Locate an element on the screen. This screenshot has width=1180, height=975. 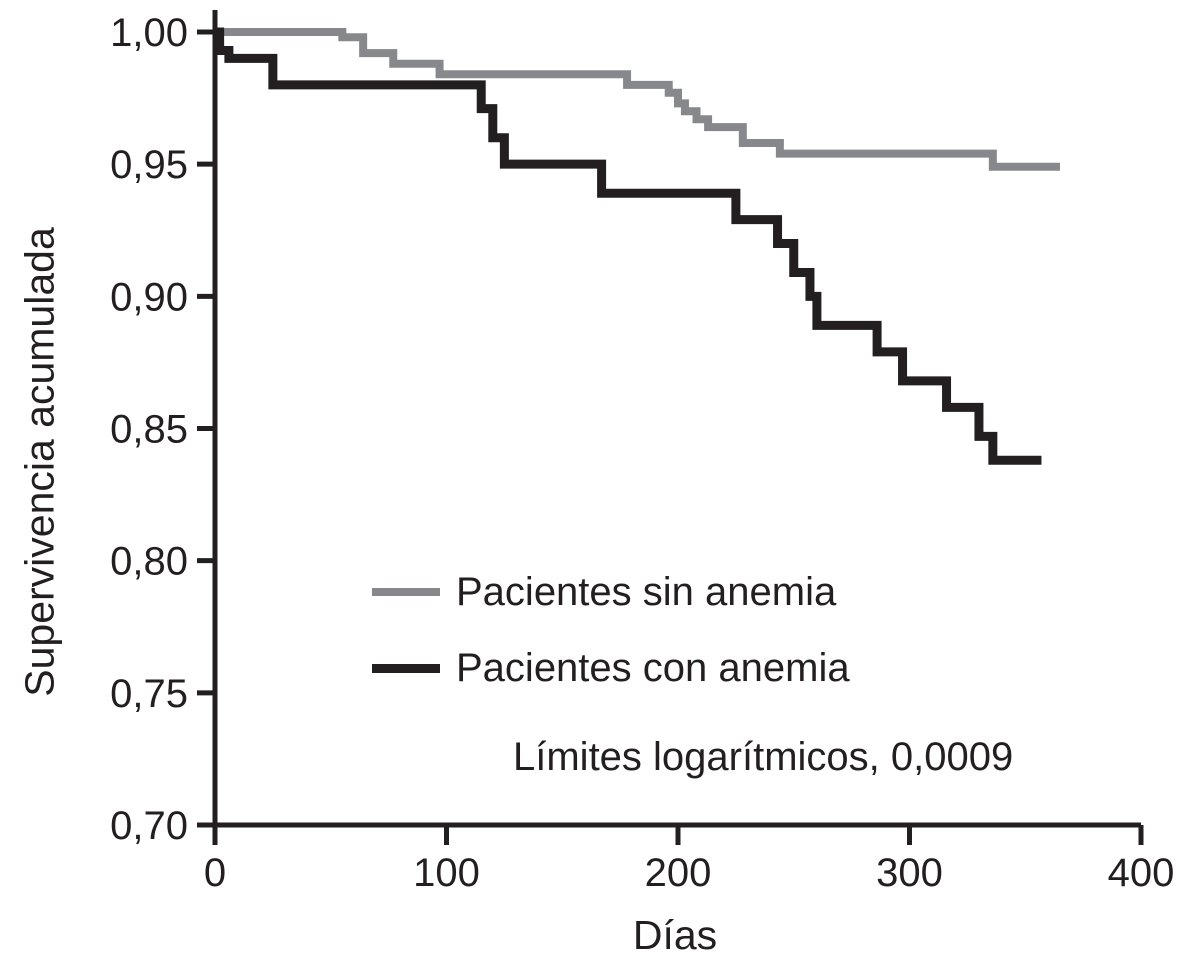
black-line-swatch-icon is located at coordinates (406, 668).